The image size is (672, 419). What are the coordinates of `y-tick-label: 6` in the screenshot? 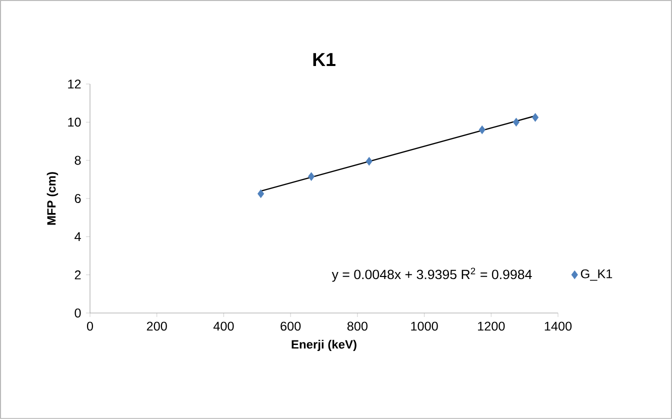 It's located at (77, 198).